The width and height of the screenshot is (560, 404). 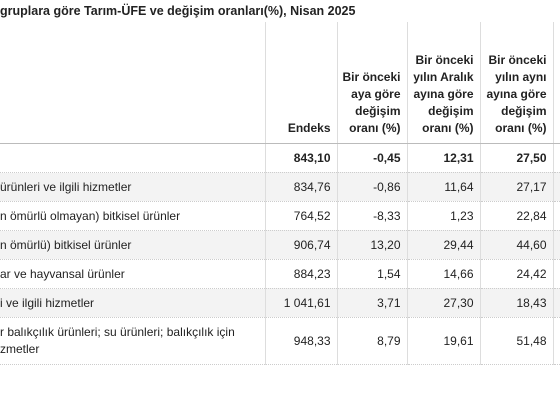 I want to click on column-header-edge, so click(x=556, y=83).